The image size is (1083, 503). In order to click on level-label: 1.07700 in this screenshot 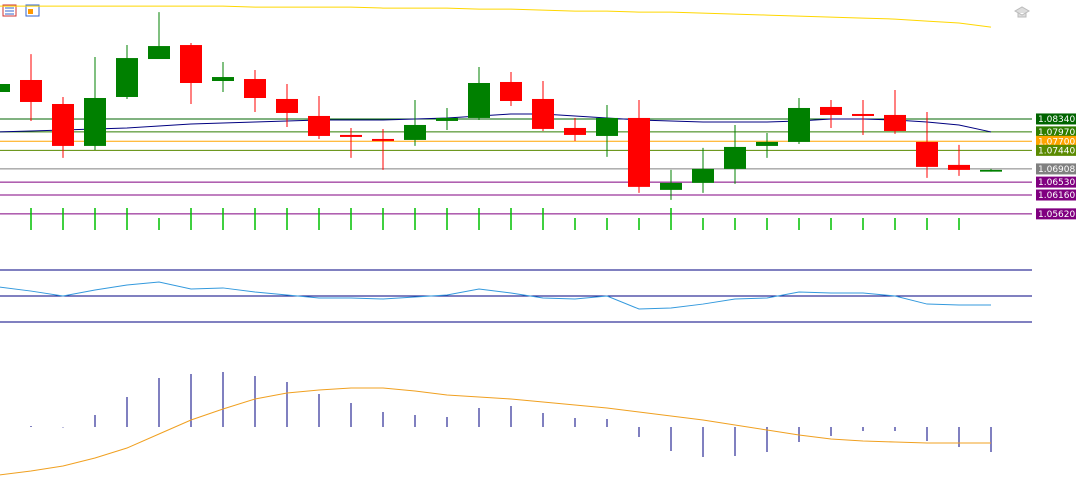, I will do `click(1056, 142)`.